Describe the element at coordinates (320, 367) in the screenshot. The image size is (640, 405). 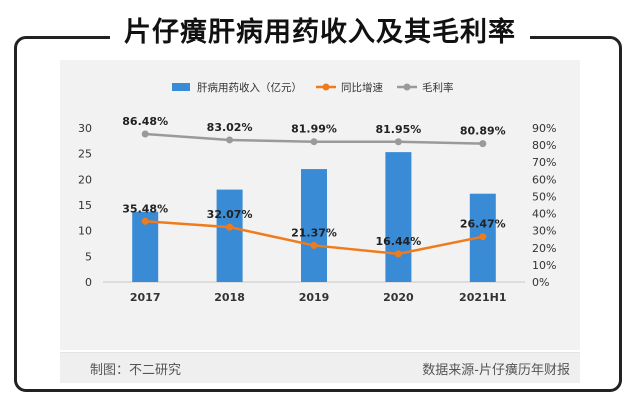
I see `footer: 制图：不二研究 数据来源-片仔癀历年财报` at that location.